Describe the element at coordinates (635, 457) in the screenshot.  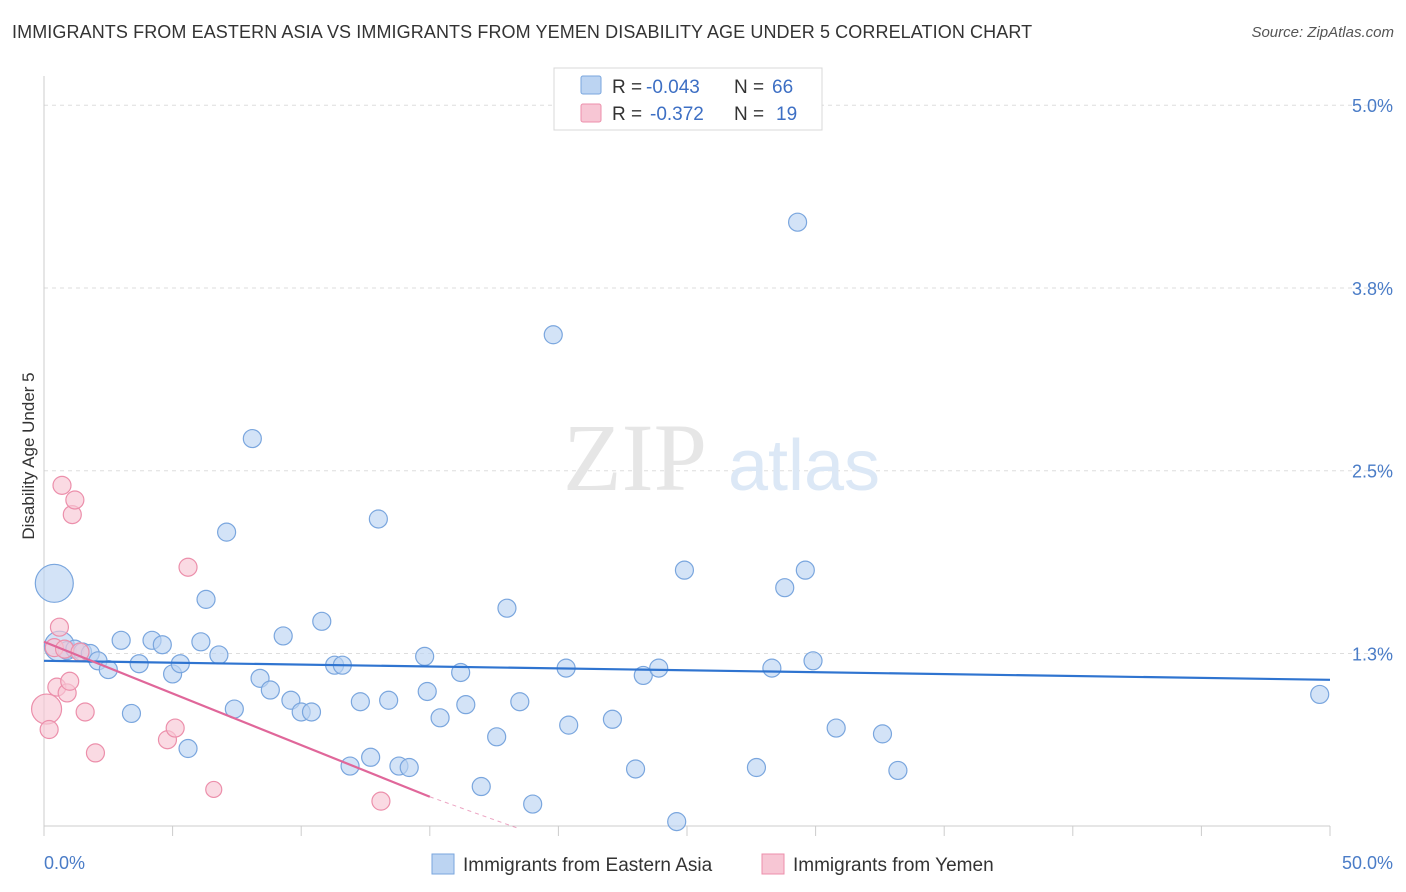
I see `watermark-zip: ZIP` at that location.